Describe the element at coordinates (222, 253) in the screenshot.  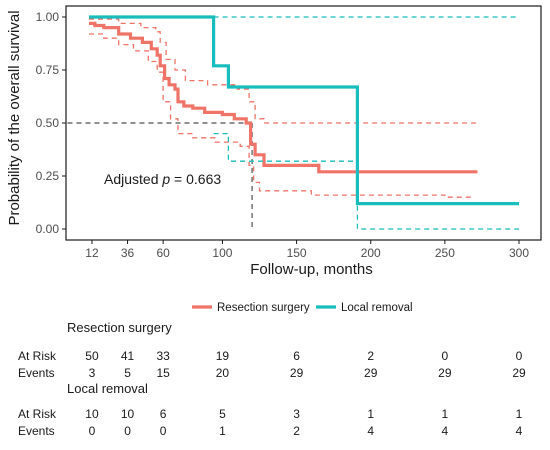
I see `x-tick-label: 100` at that location.